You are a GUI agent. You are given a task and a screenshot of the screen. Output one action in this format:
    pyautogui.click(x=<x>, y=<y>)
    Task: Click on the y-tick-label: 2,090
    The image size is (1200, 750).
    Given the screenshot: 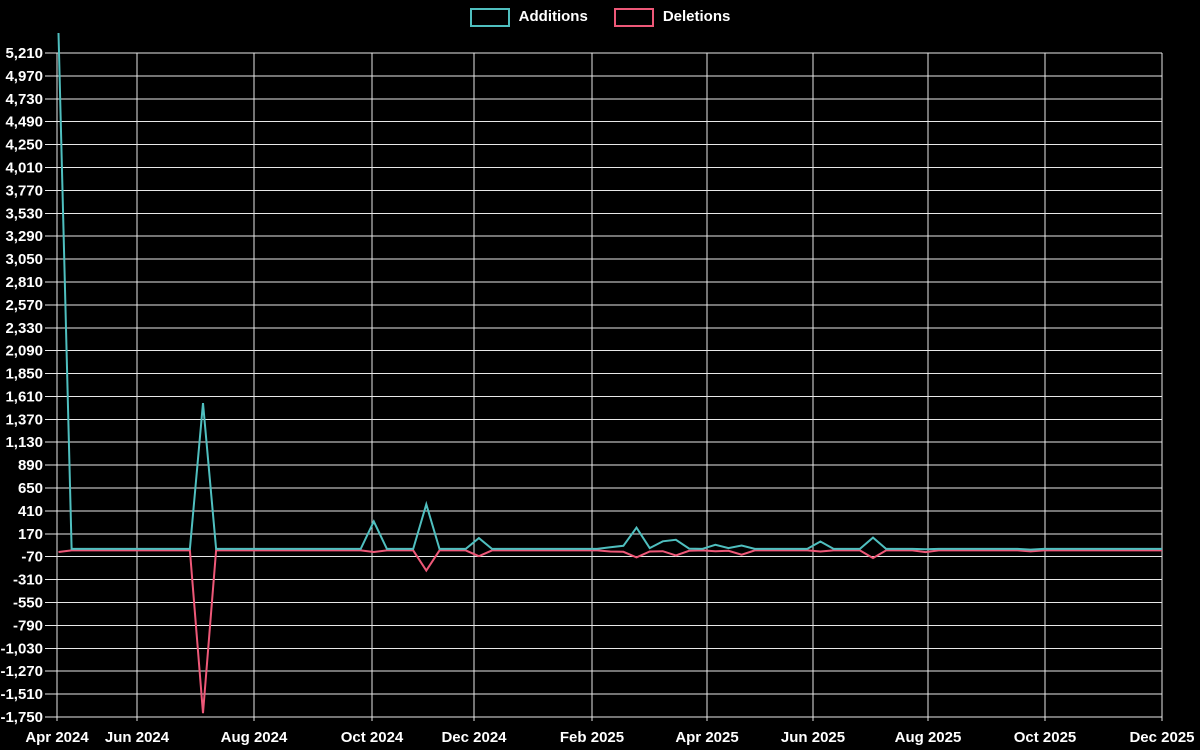 What is the action you would take?
    pyautogui.click(x=24, y=351)
    